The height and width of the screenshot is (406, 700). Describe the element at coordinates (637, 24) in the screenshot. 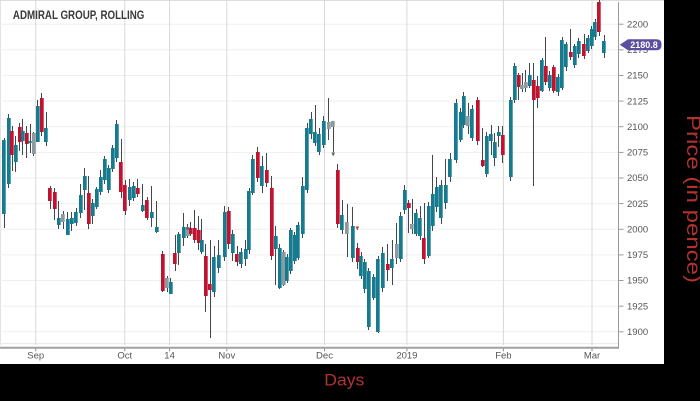

I see `svg-text: 2200` at that location.